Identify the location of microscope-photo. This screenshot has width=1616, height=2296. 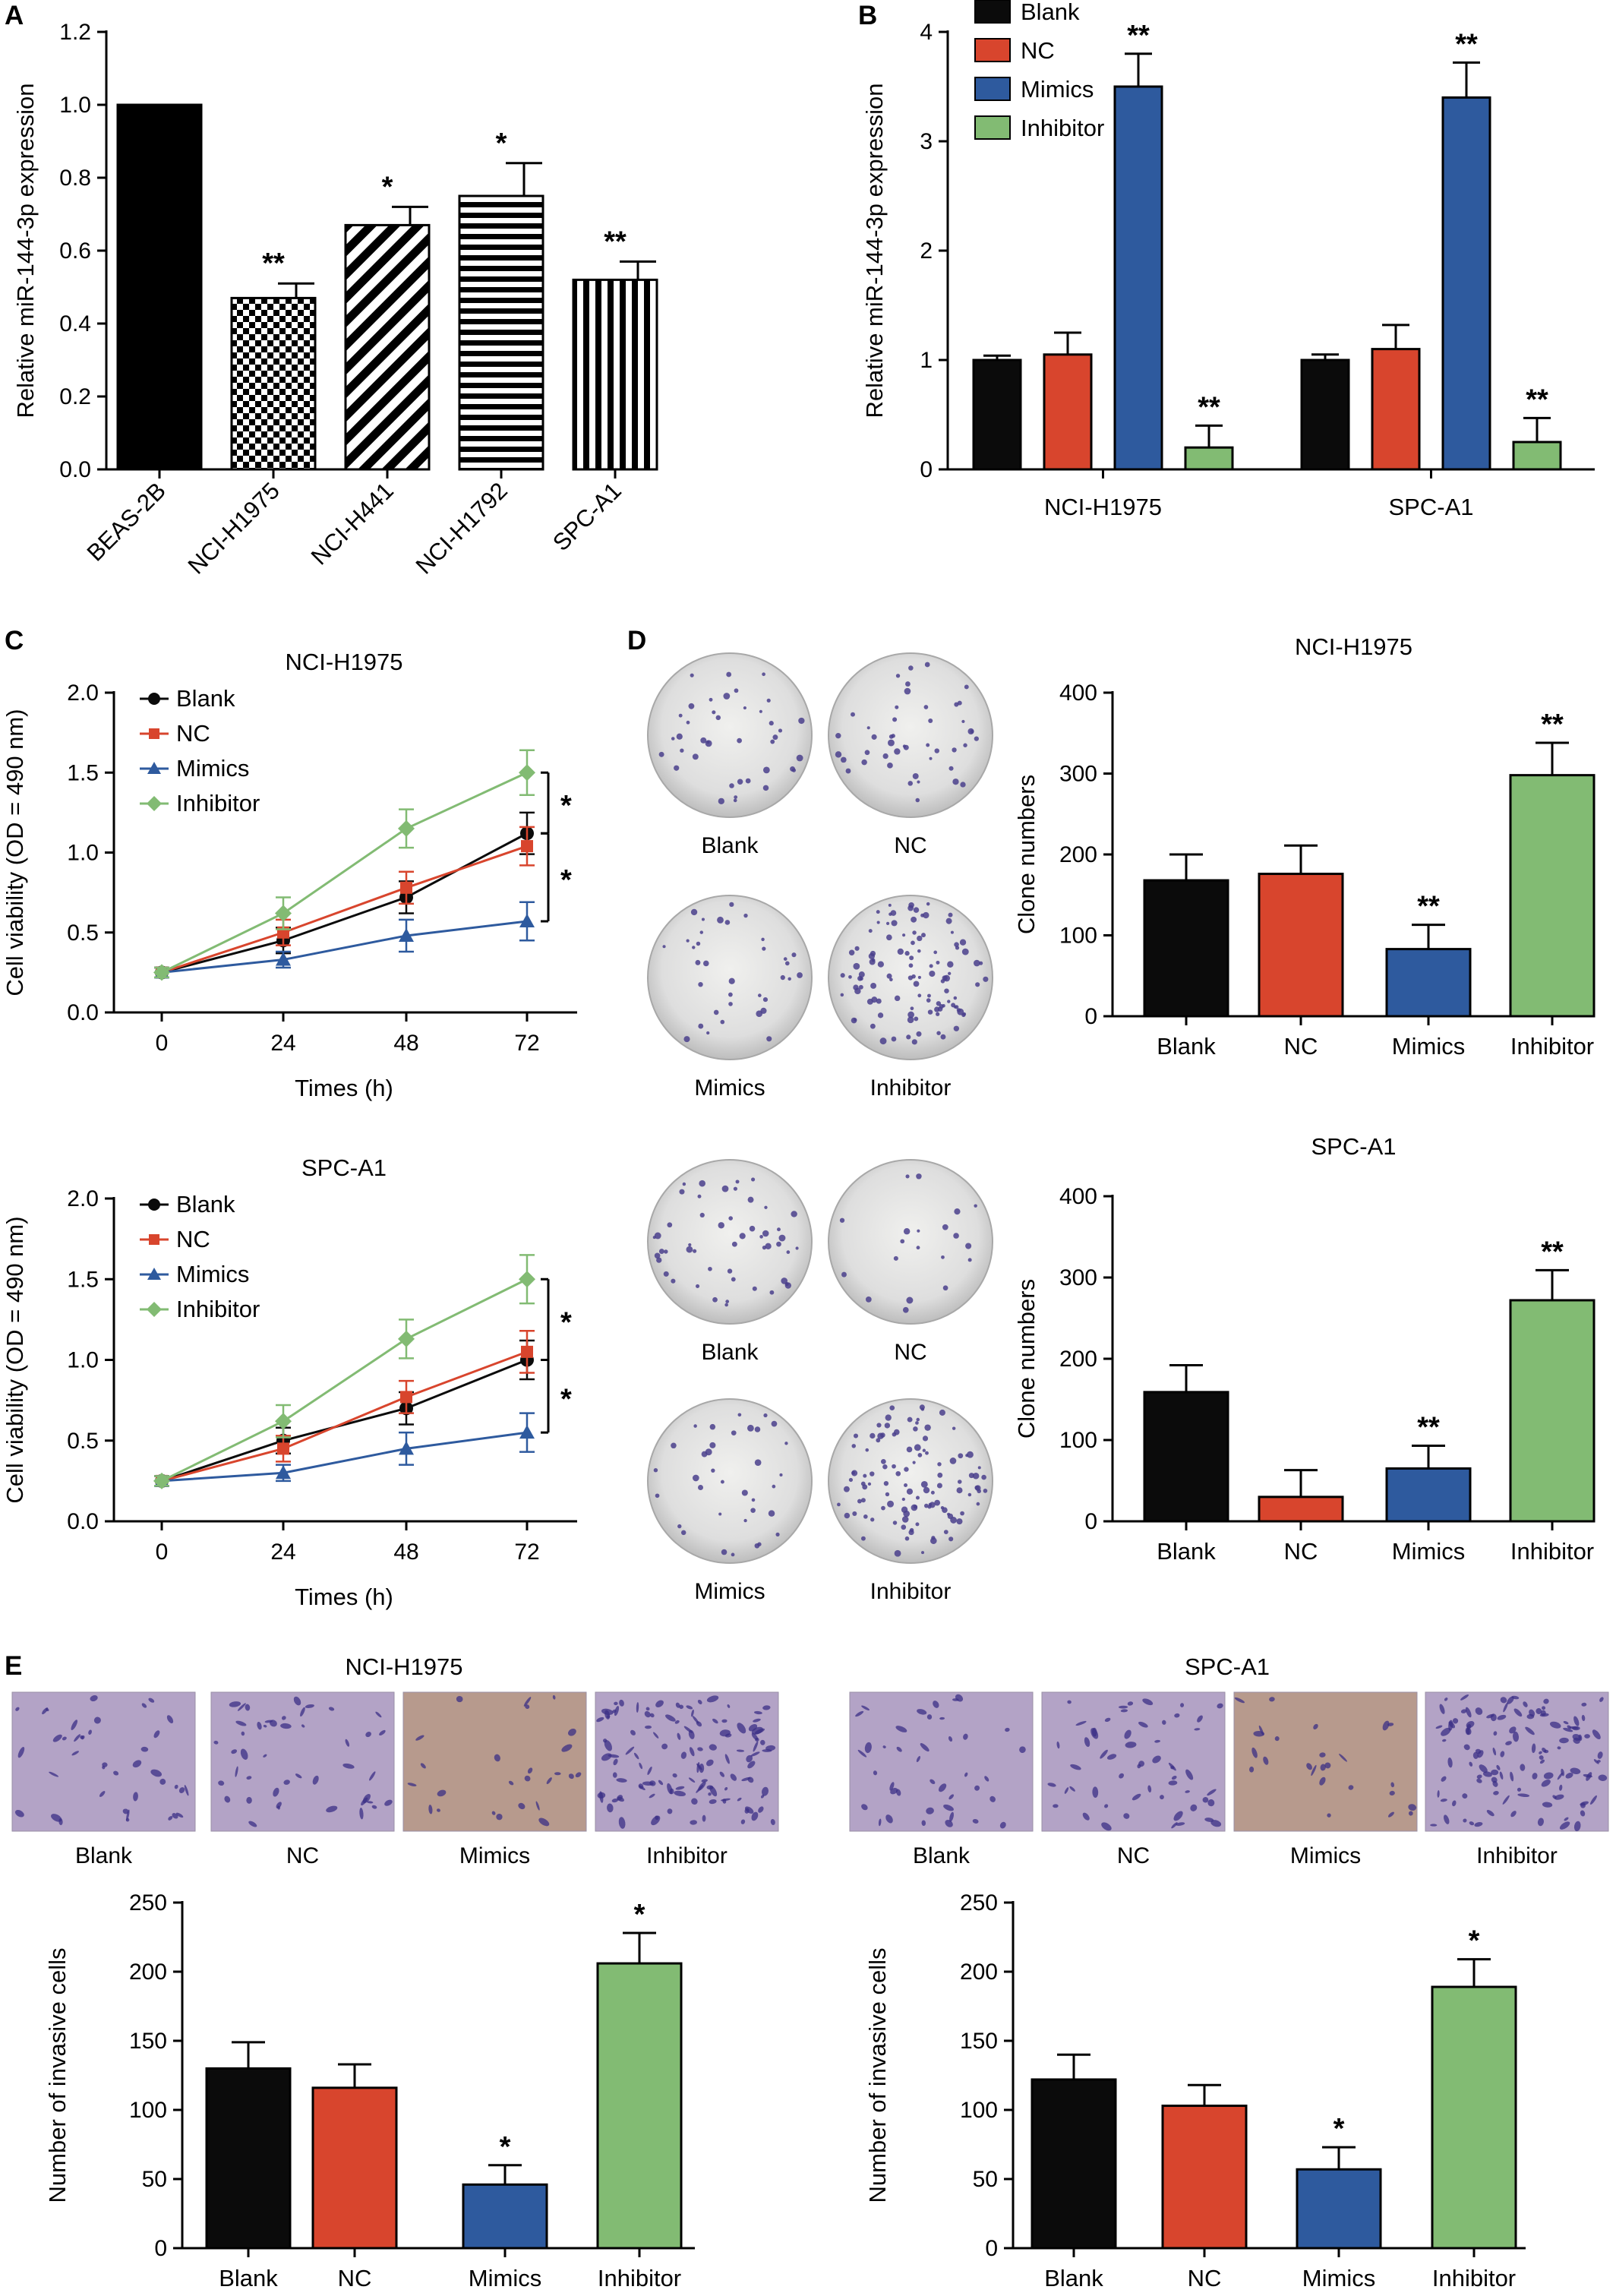
(302, 1761).